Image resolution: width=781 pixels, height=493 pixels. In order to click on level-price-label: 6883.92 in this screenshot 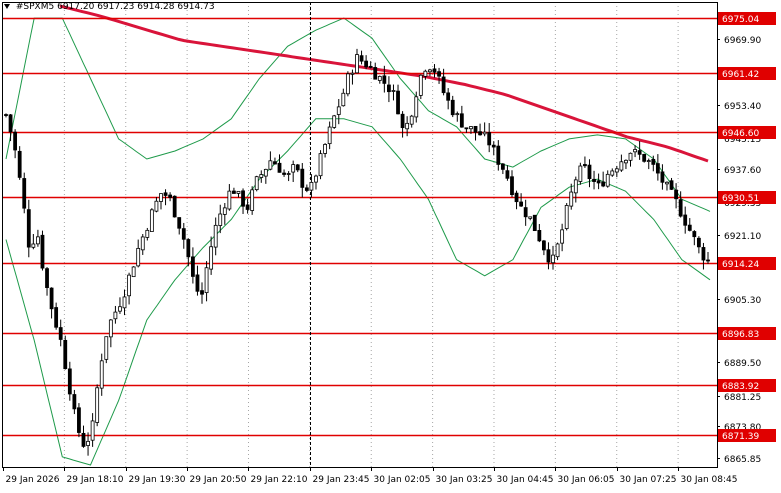, I will do `click(740, 387)`.